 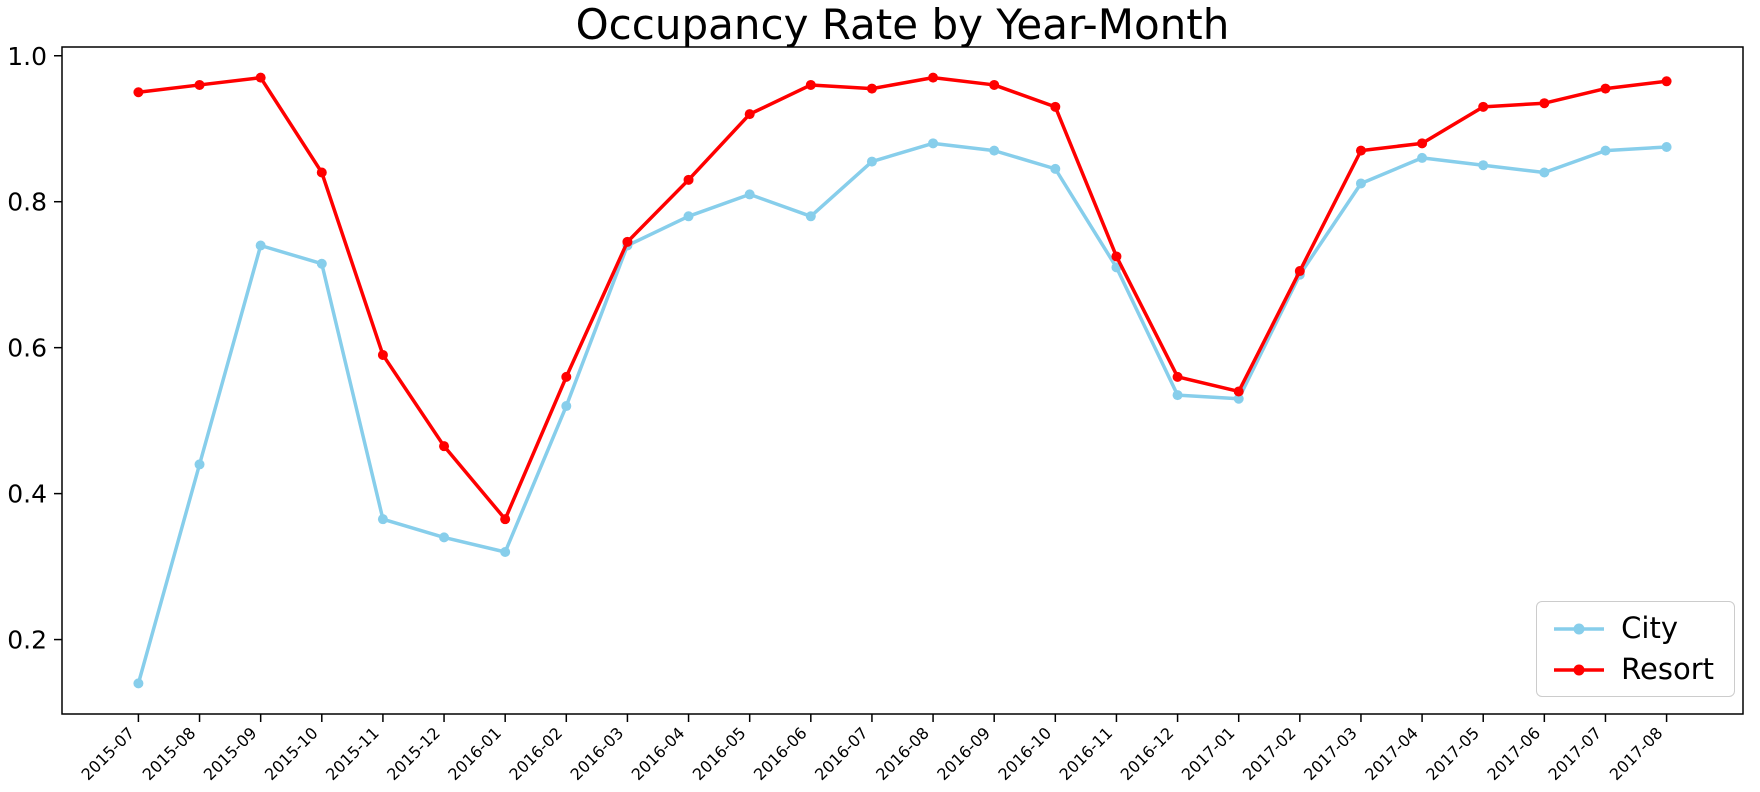 I want to click on svg-text: 2016-04, so click(x=658, y=753).